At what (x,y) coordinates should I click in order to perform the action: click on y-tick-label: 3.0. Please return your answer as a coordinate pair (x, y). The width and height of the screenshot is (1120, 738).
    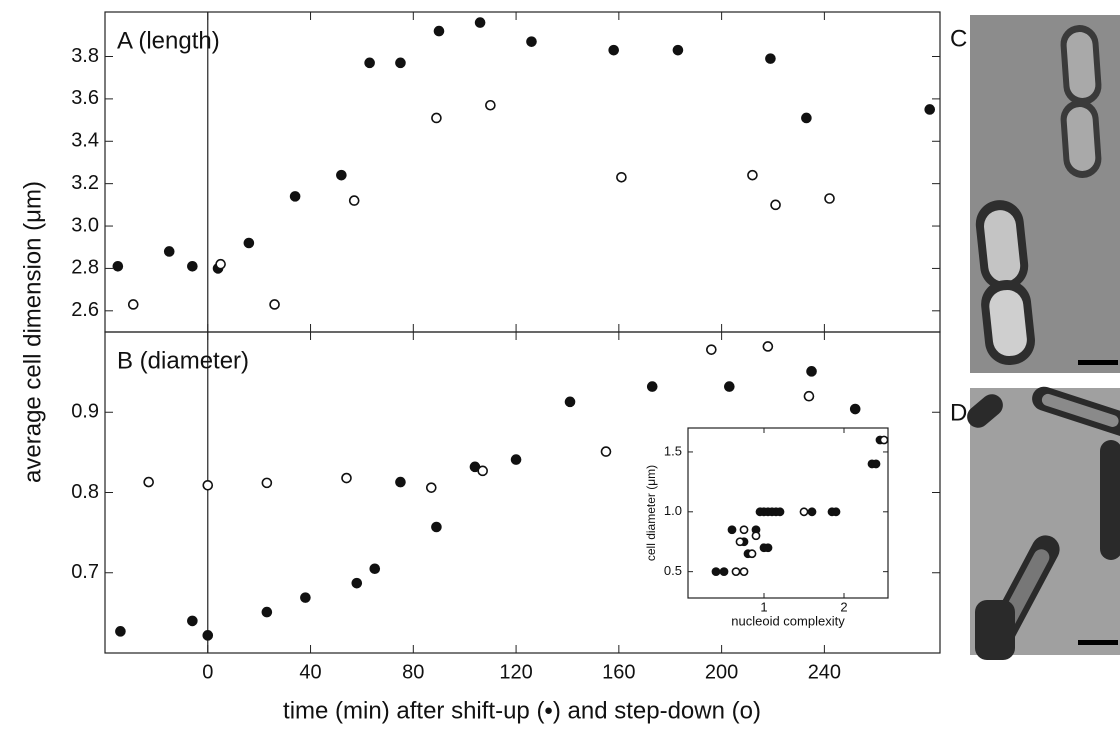
    Looking at the image, I should click on (85, 225).